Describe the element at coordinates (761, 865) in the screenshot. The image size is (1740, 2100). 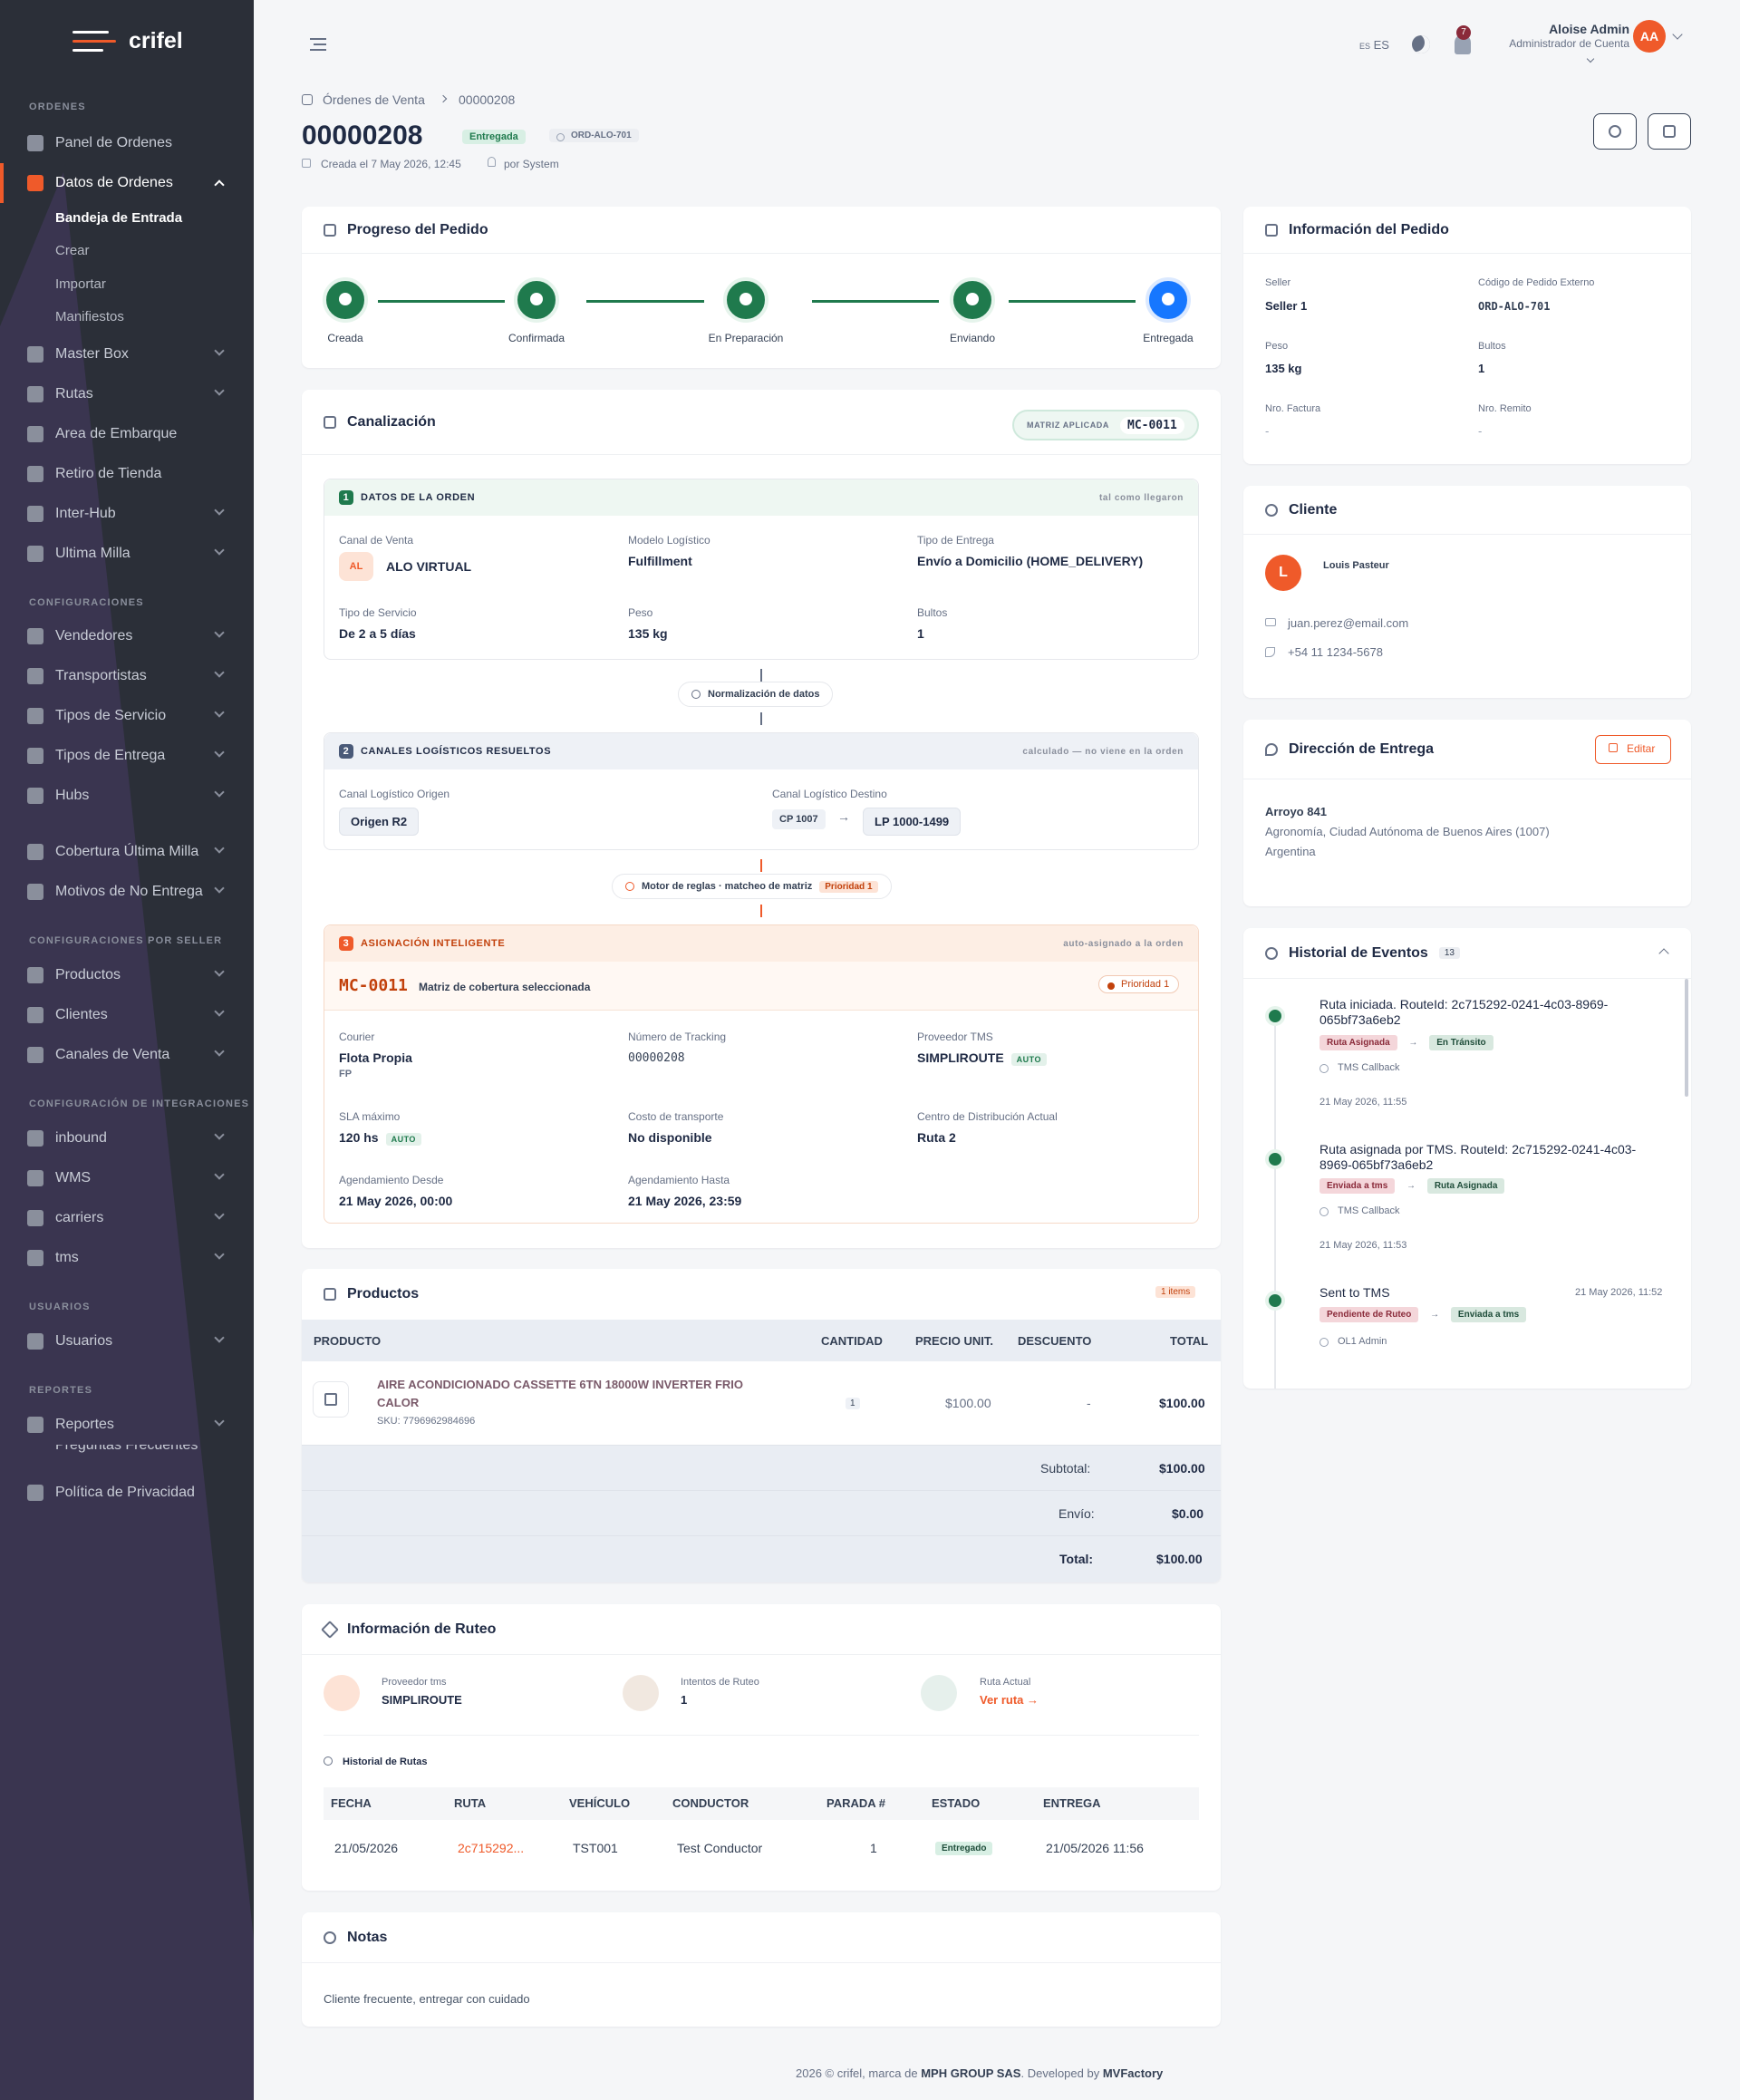
I see `connector-line` at that location.